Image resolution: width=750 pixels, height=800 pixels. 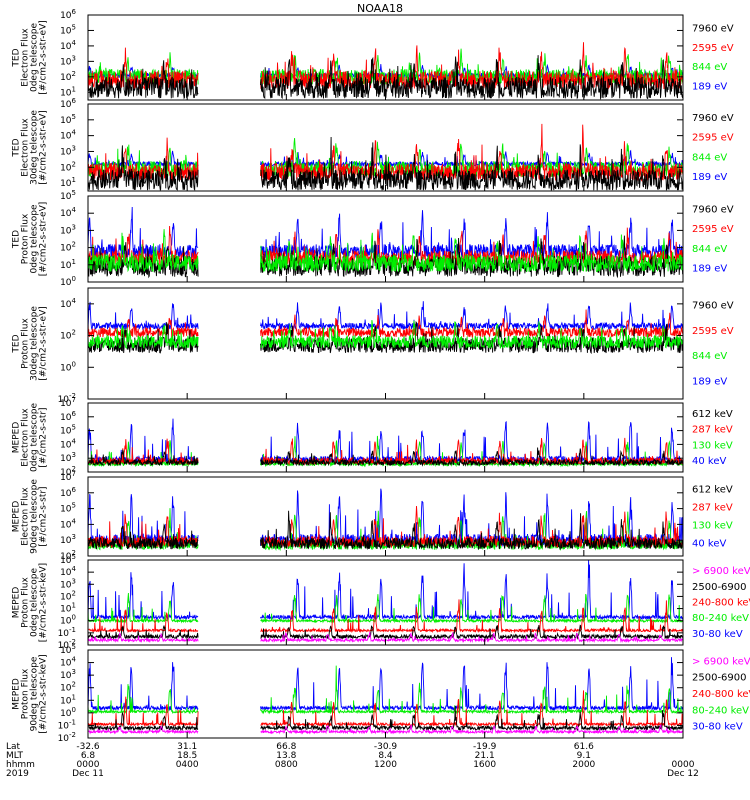 What do you see at coordinates (584, 747) in the screenshot?
I see `time-tick-lat: 61.6` at bounding box center [584, 747].